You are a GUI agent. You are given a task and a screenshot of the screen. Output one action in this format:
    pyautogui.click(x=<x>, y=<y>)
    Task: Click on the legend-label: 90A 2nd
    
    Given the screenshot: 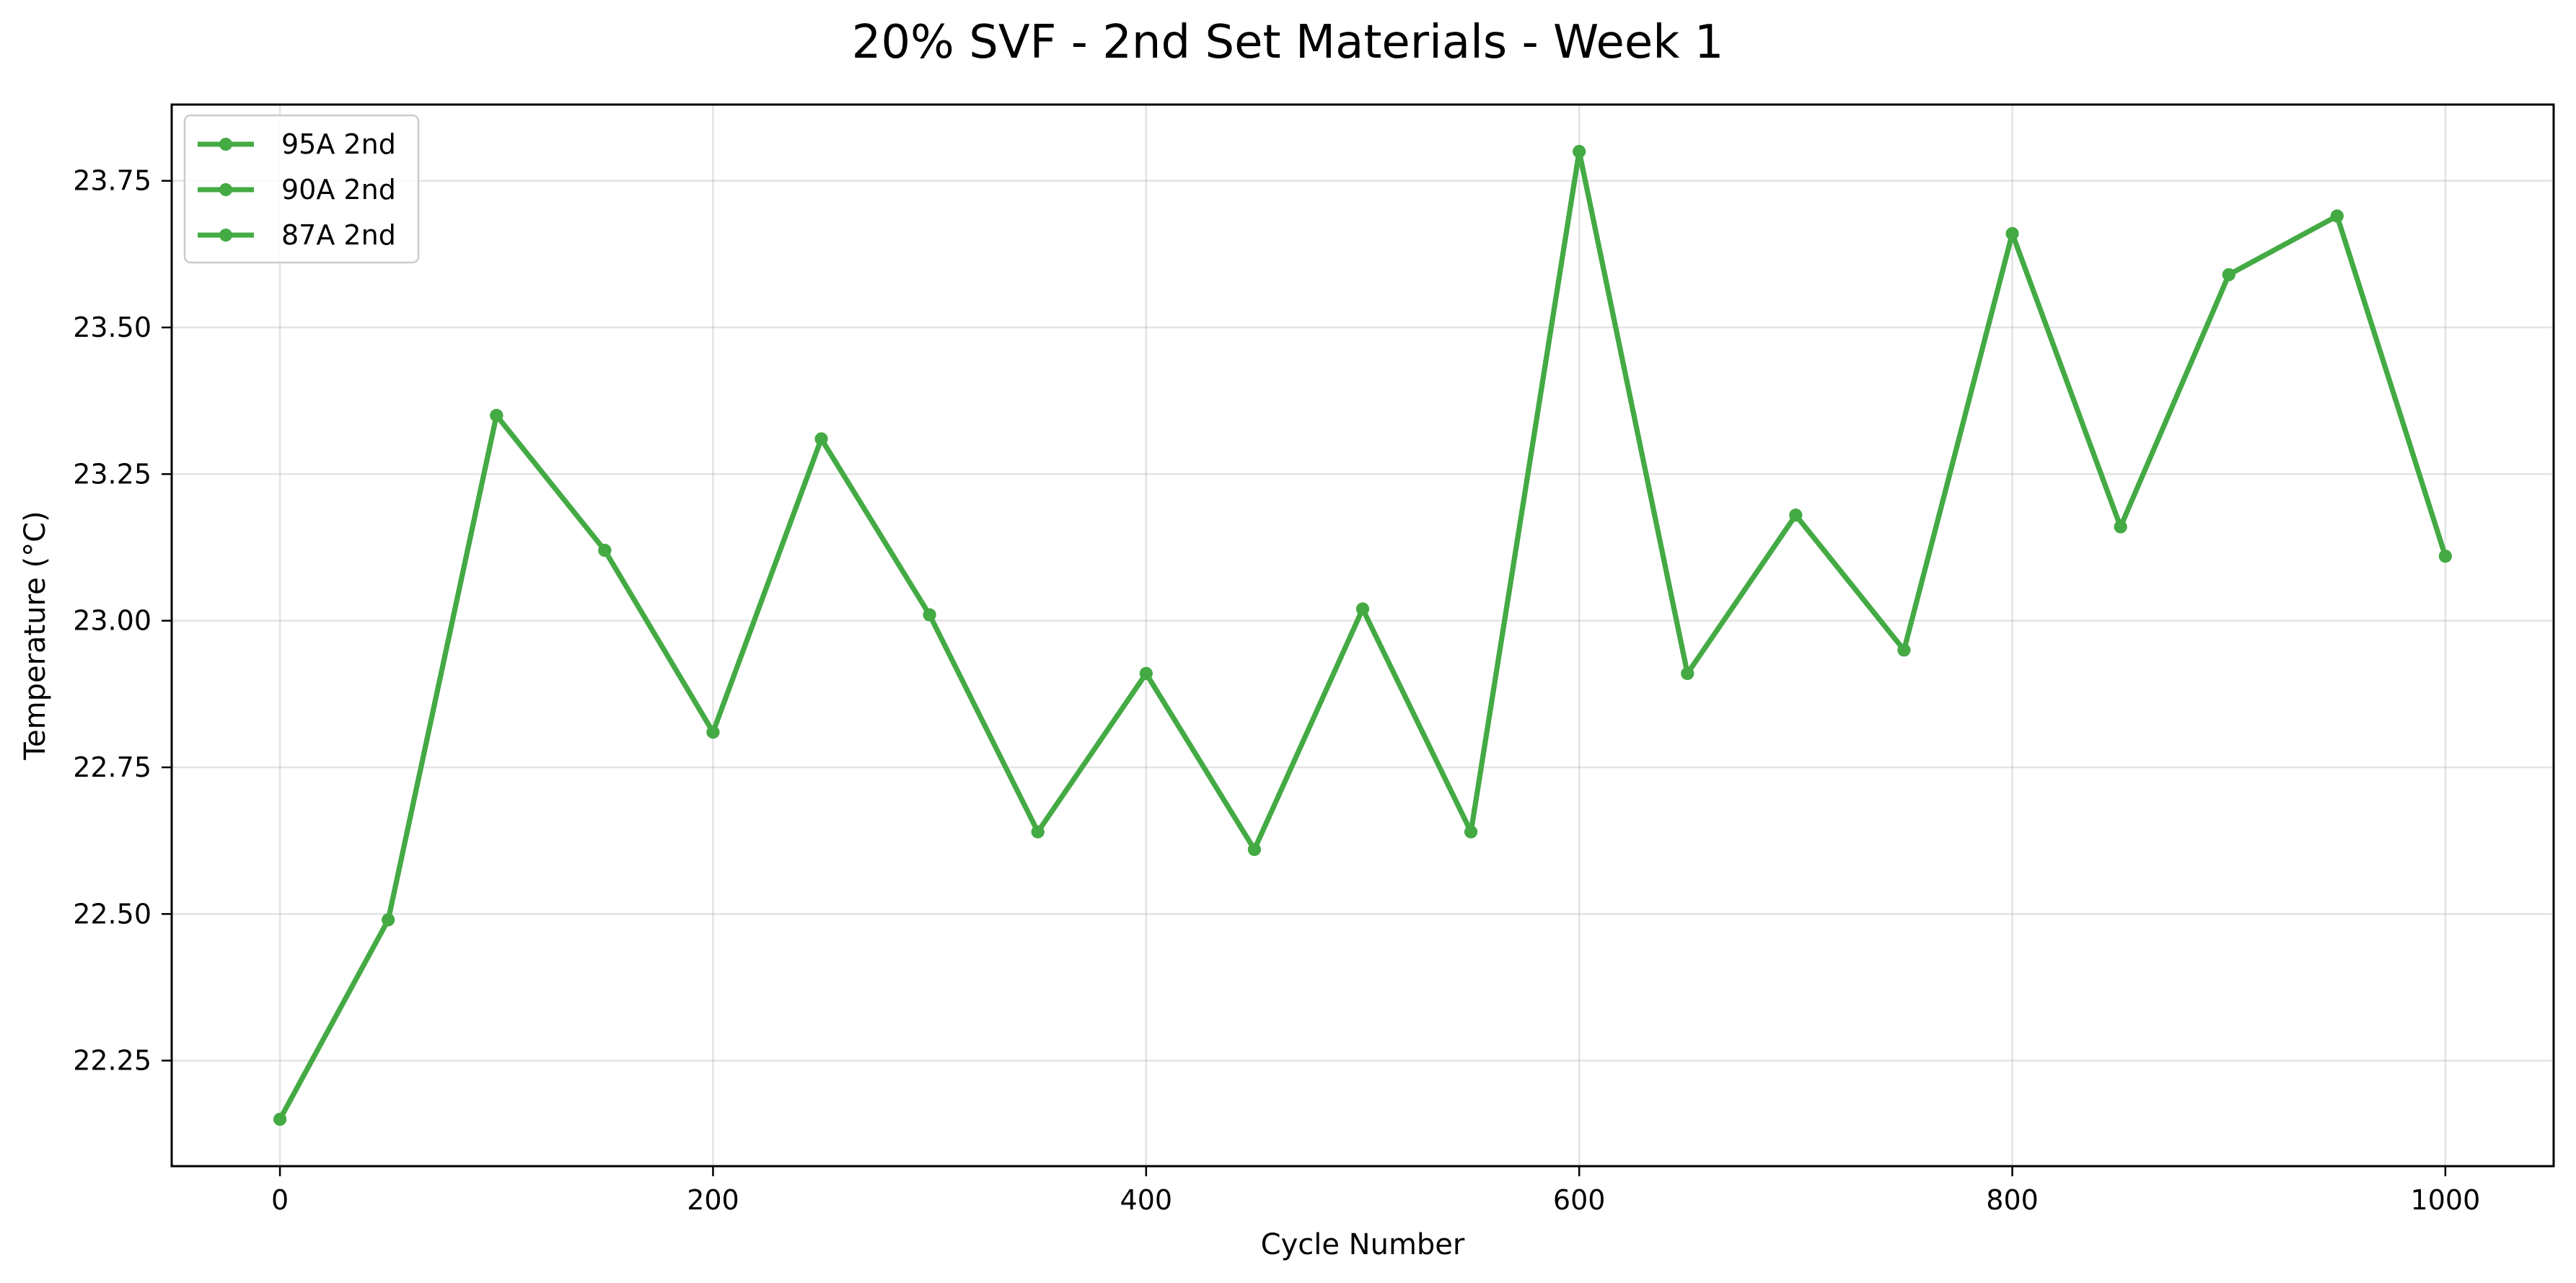 What is the action you would take?
    pyautogui.click(x=338, y=190)
    